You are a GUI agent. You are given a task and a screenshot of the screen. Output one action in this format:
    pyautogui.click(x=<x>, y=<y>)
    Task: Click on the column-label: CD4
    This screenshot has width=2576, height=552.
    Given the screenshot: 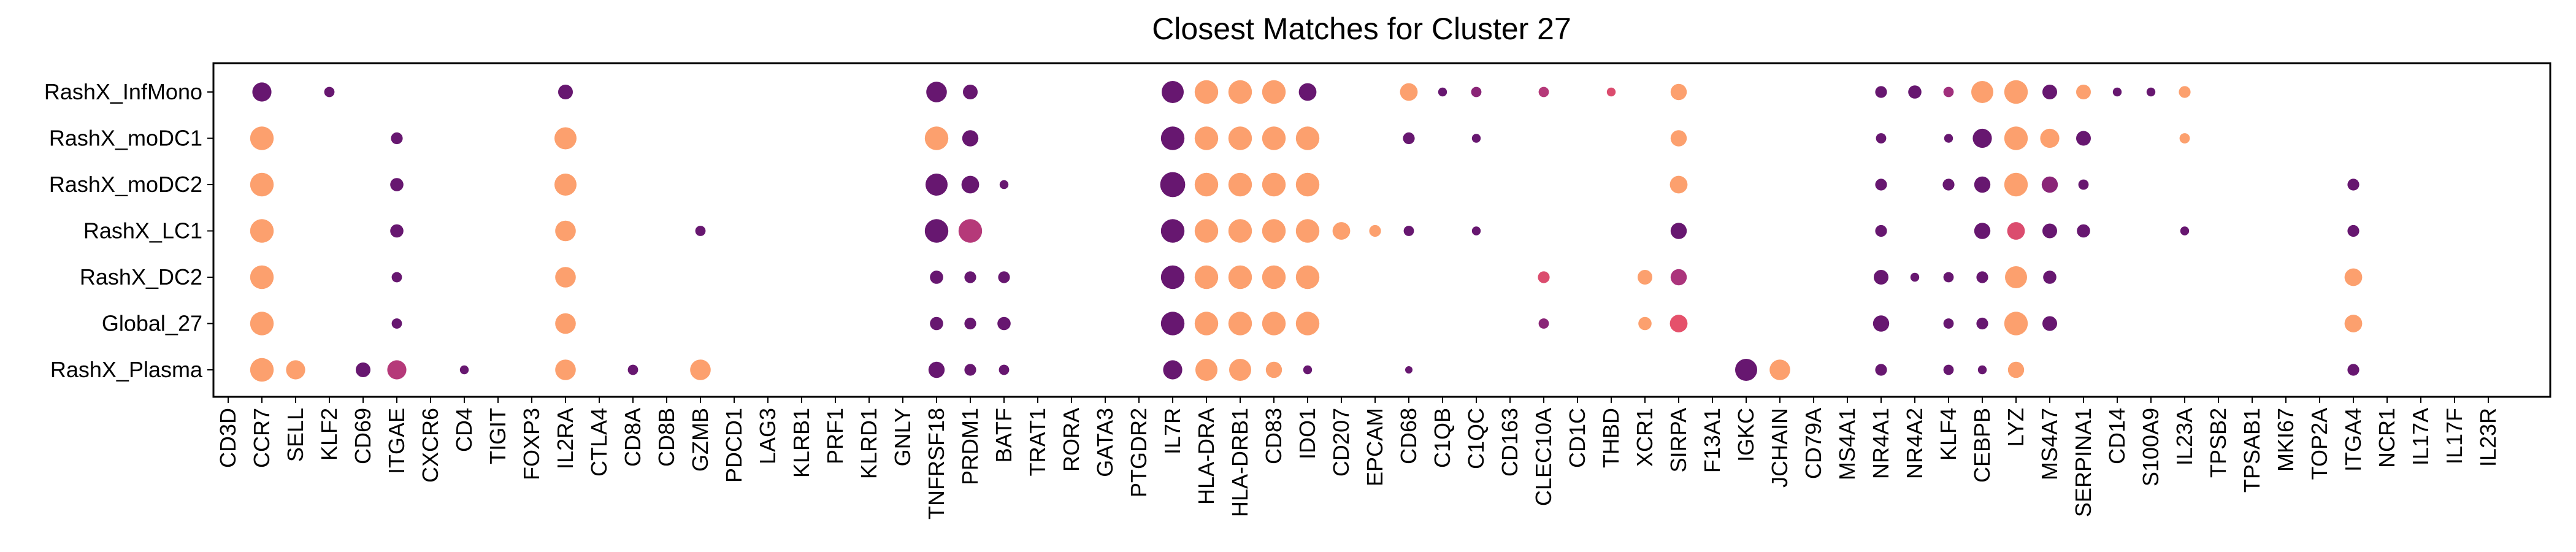 What is the action you would take?
    pyautogui.click(x=464, y=430)
    